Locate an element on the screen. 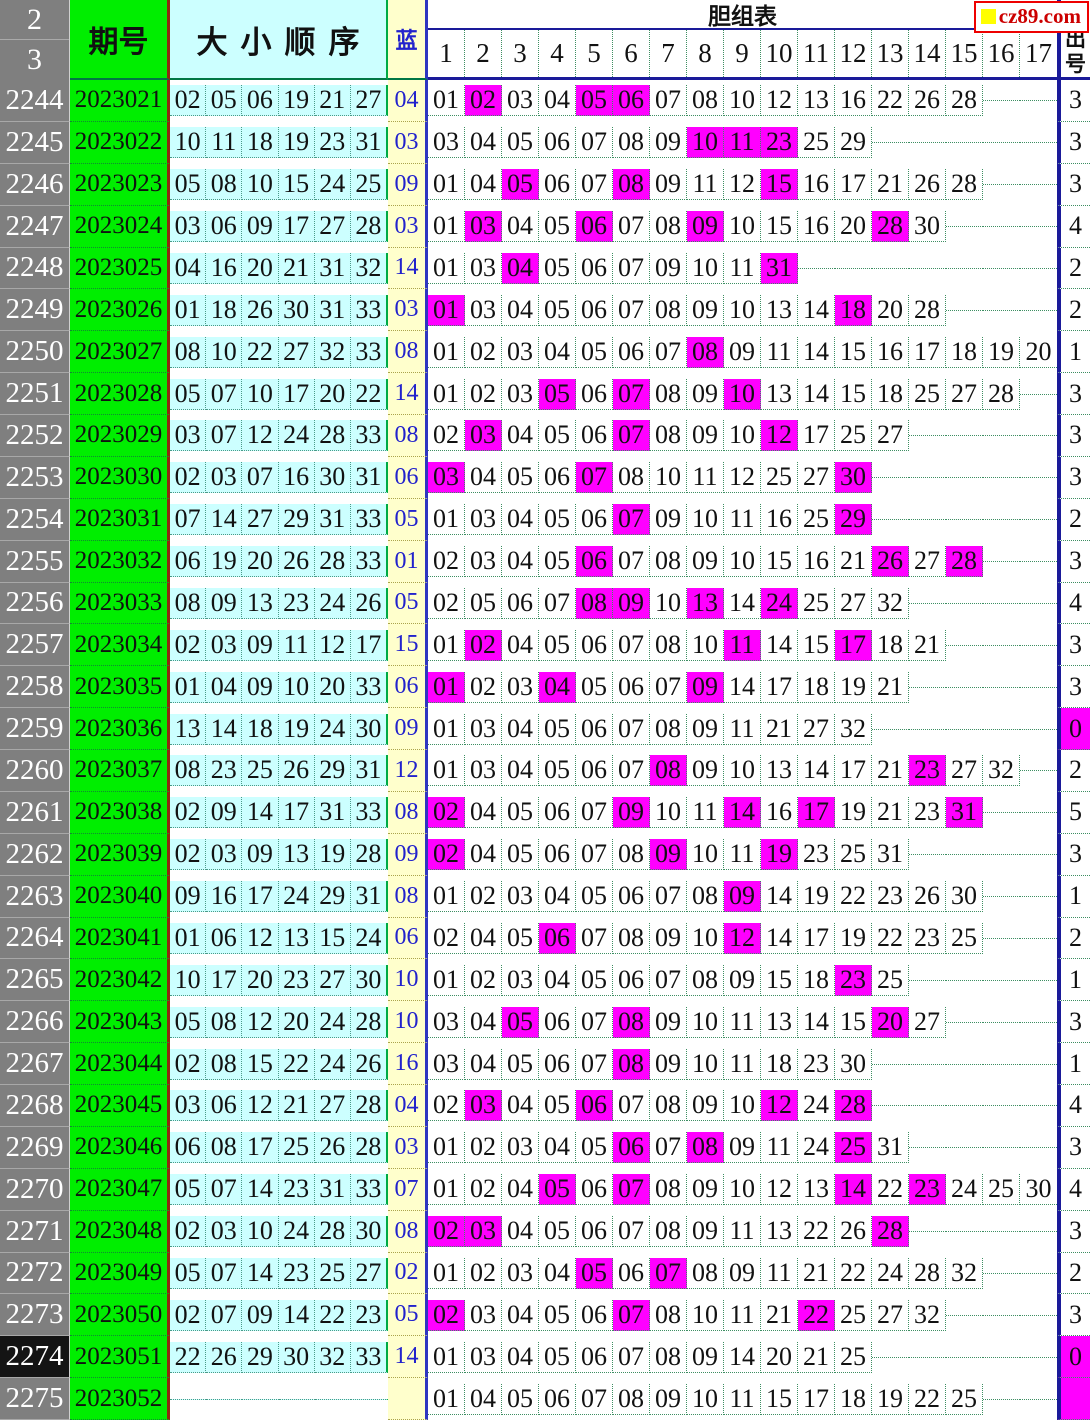 The width and height of the screenshot is (1090, 1420). ball-cell: 27 is located at coordinates (964, 771).